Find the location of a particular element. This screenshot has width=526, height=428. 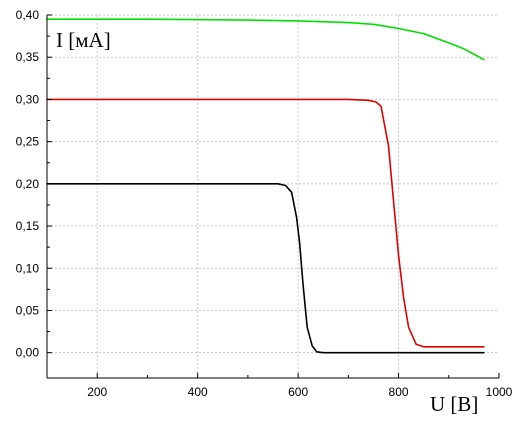

x-tick-label: 200 is located at coordinates (97, 392).